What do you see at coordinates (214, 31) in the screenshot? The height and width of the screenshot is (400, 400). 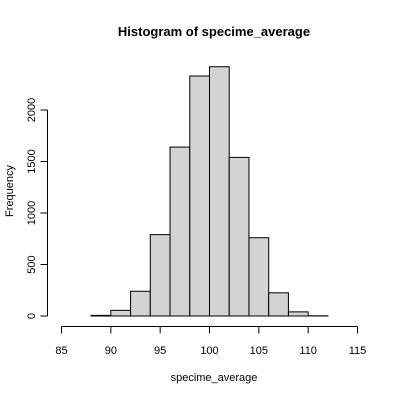 I see `chart-title: Histogram of specime_average` at bounding box center [214, 31].